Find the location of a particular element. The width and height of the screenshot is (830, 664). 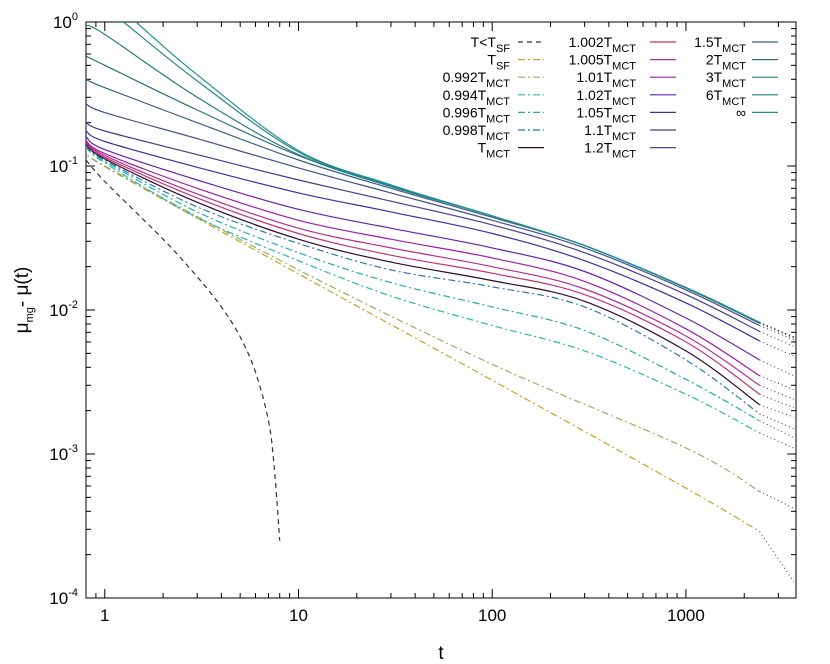

legend-label-main: 6T is located at coordinates (714, 95).